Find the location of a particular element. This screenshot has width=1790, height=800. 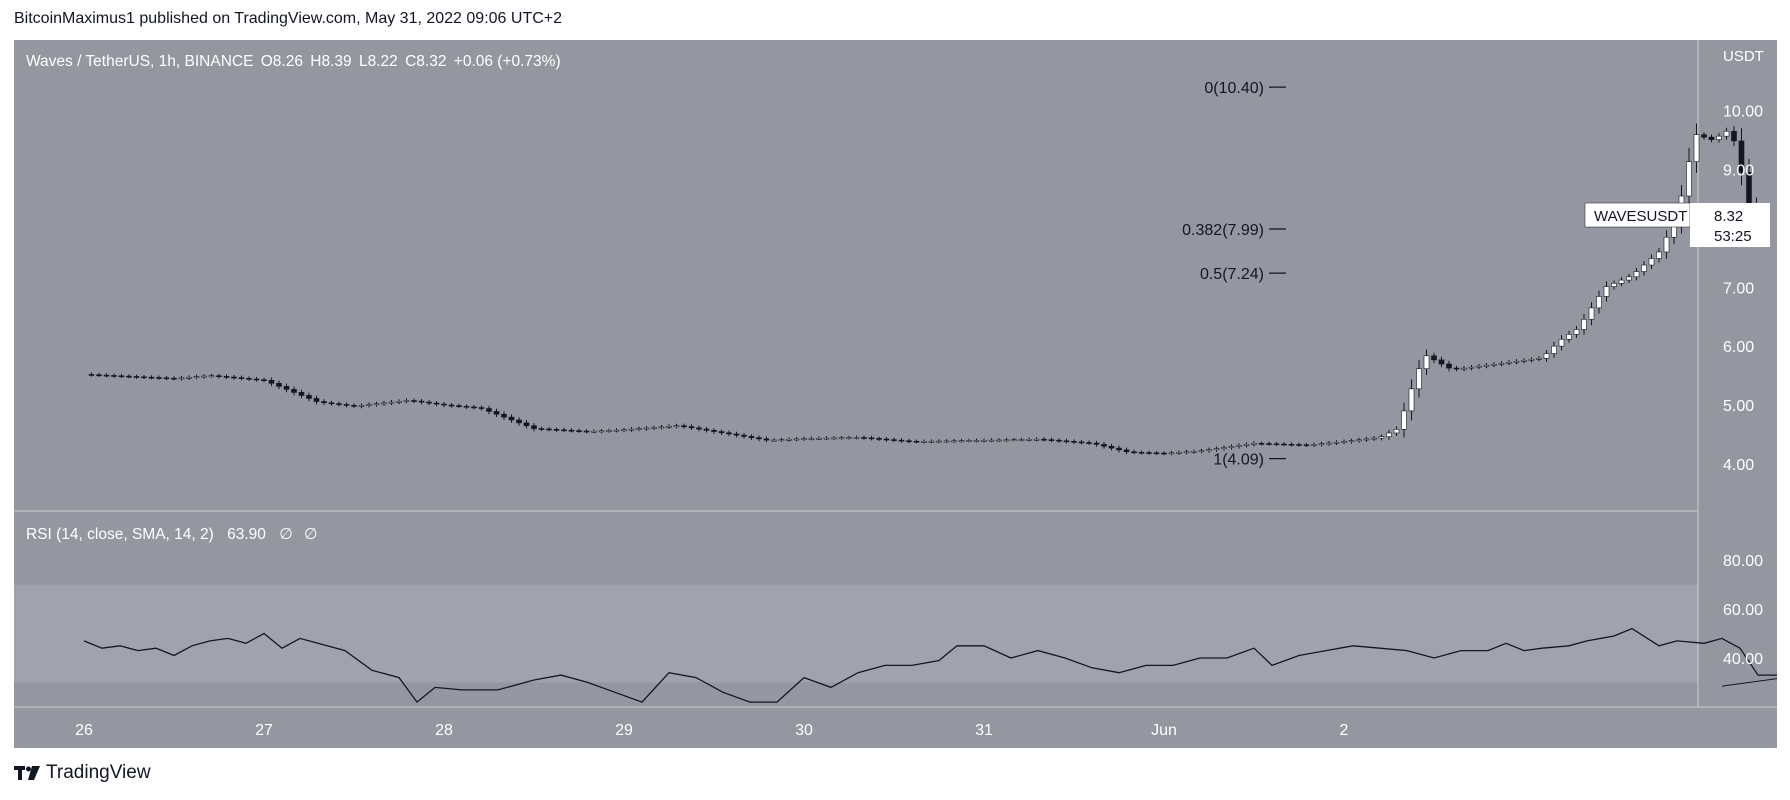

fib-level-label: 0.382(7.99) is located at coordinates (1223, 230).